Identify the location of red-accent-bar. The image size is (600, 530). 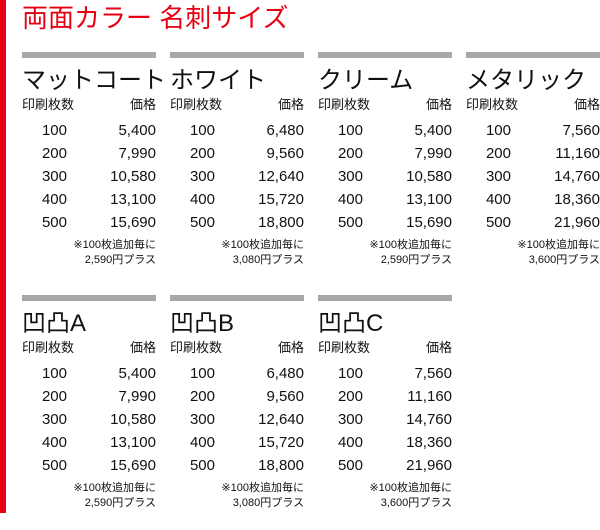
(3, 256).